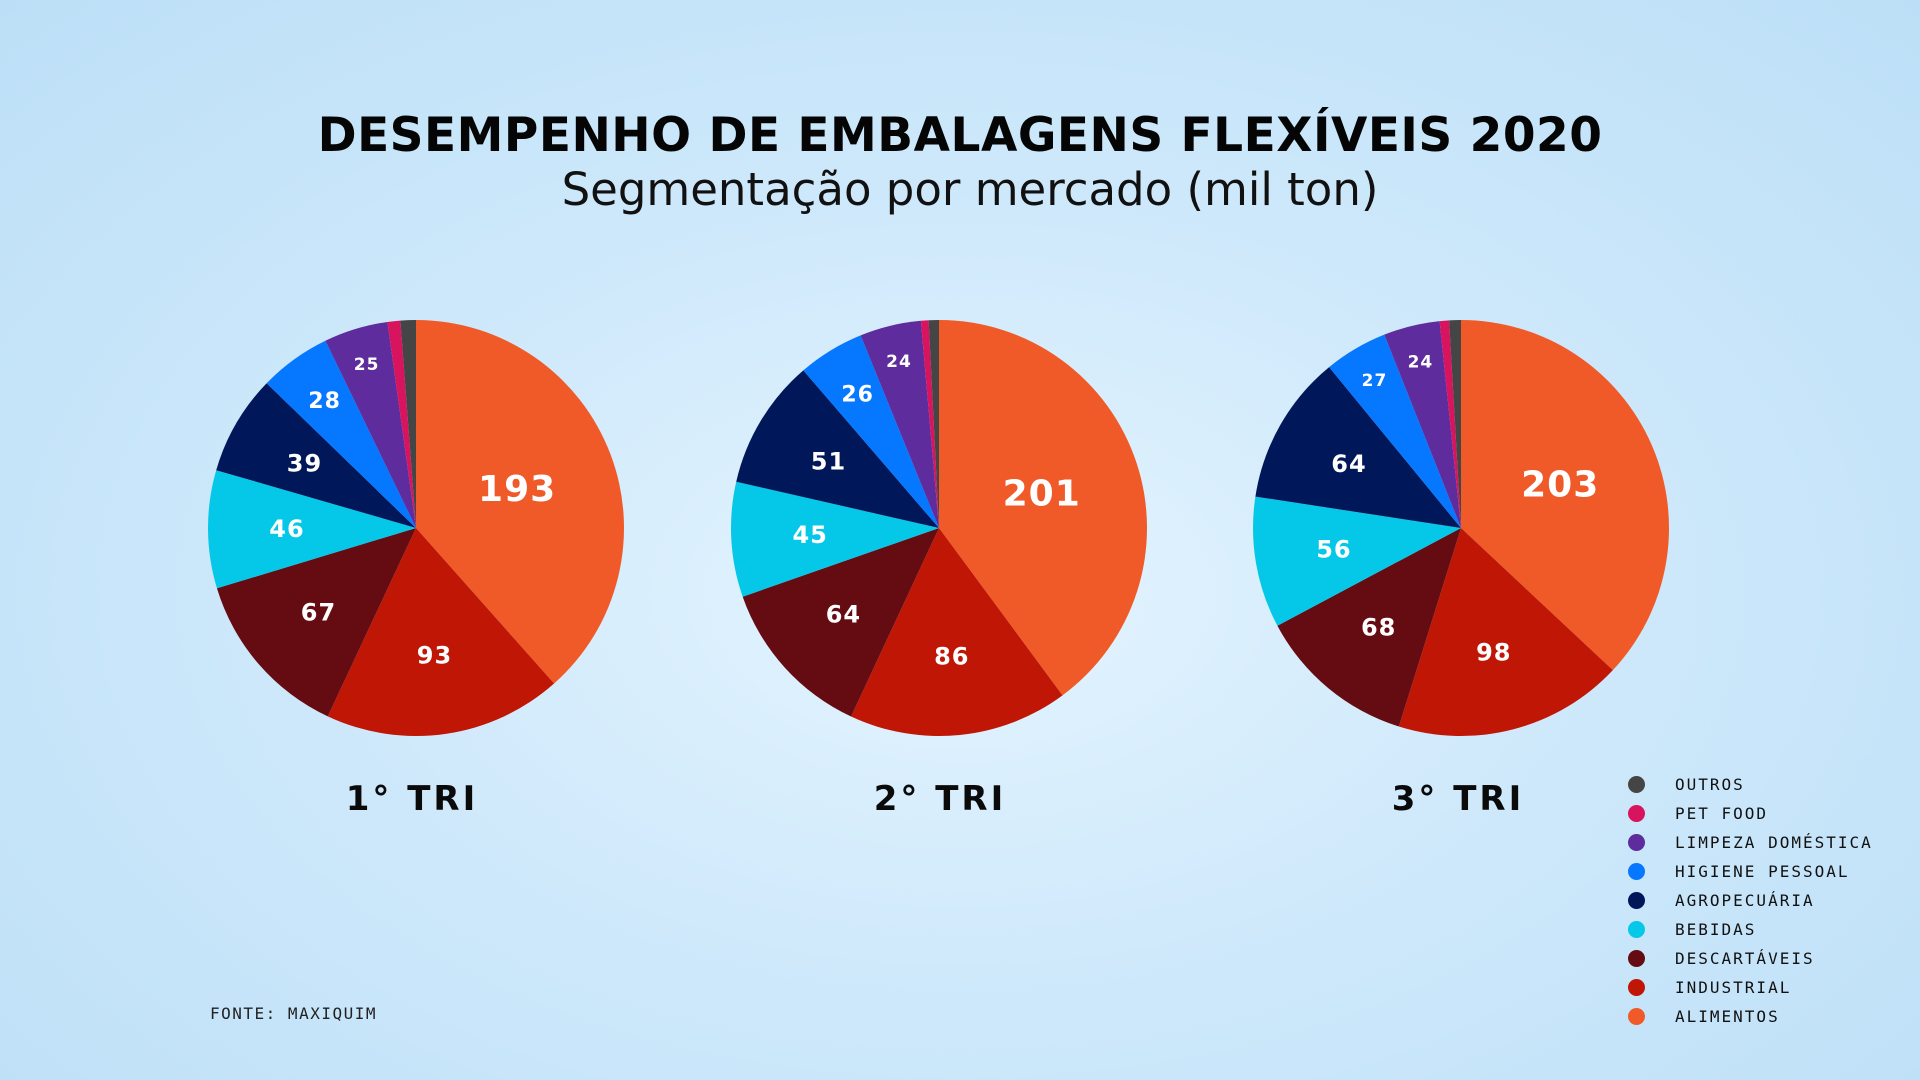  Describe the element at coordinates (1762, 871) in the screenshot. I see `legend-label: HIGIENE PESSOAL` at that location.